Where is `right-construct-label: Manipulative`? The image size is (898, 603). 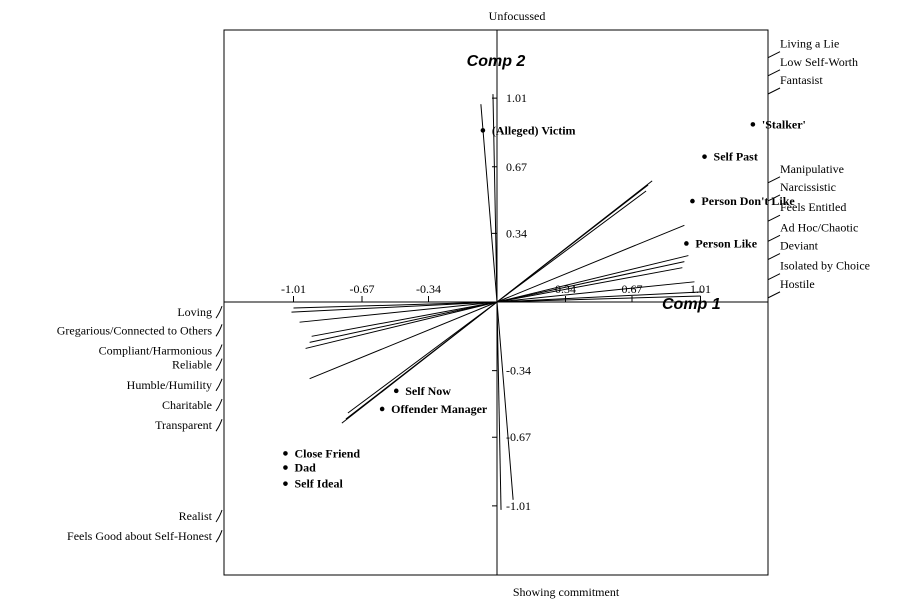 right-construct-label: Manipulative is located at coordinates (812, 169).